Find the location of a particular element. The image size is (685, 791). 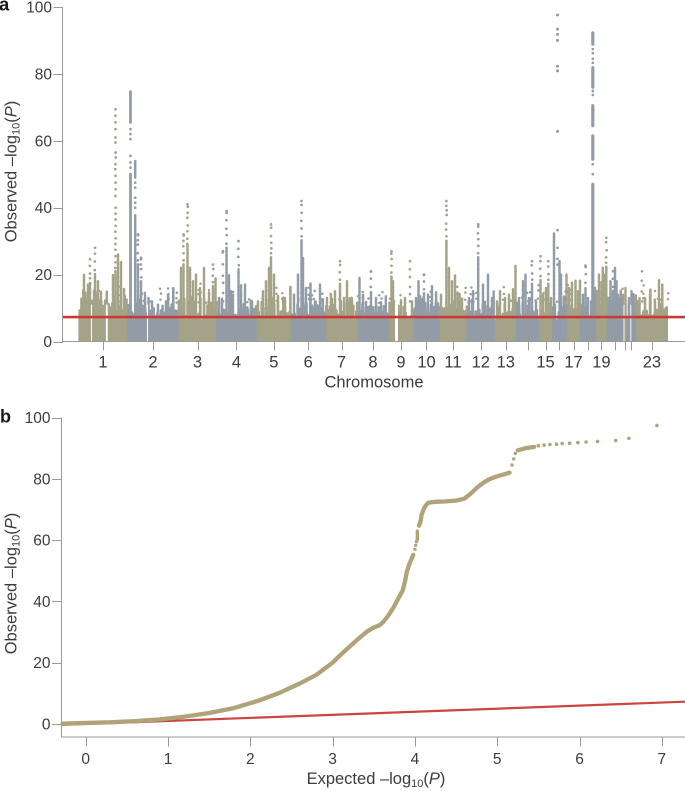

svg-text: 8 is located at coordinates (372, 363).